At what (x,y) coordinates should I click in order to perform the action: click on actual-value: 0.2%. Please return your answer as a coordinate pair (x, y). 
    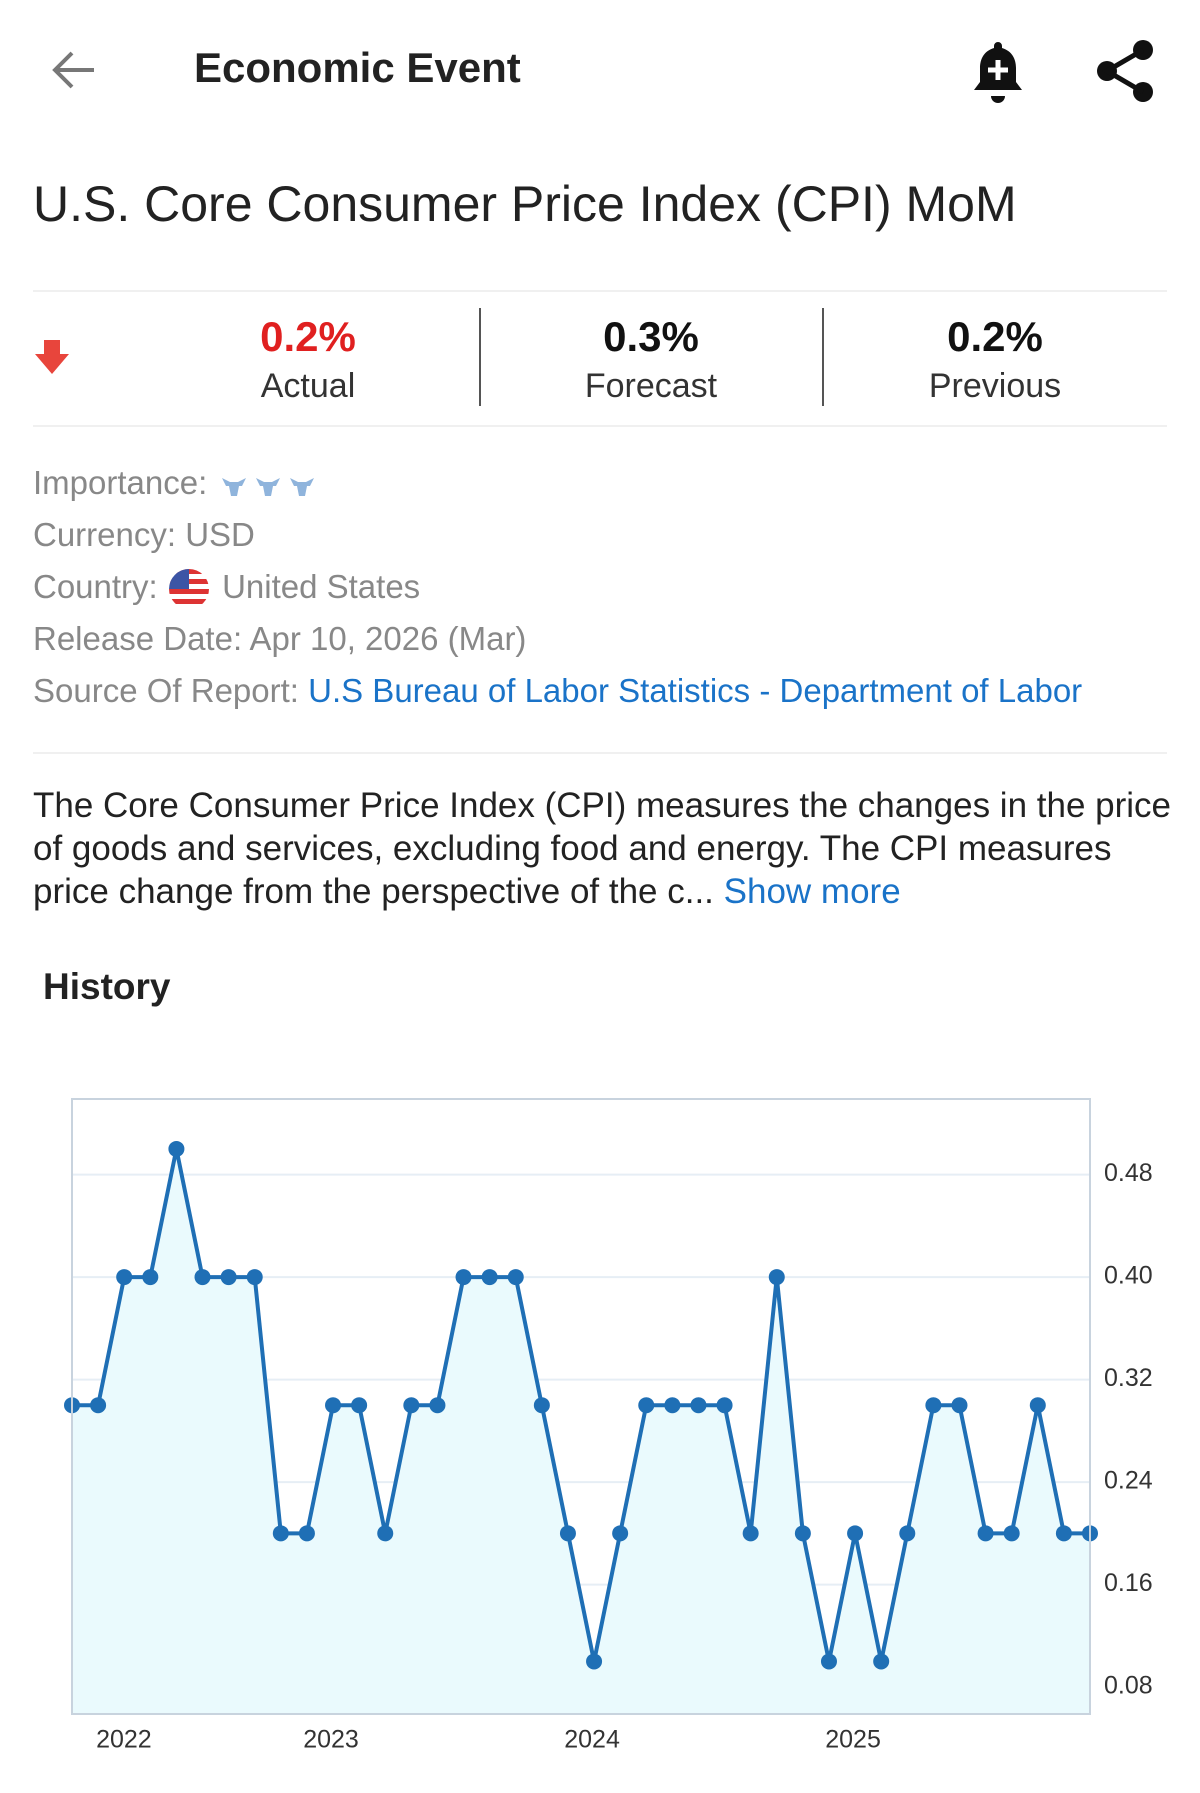
    Looking at the image, I should click on (308, 336).